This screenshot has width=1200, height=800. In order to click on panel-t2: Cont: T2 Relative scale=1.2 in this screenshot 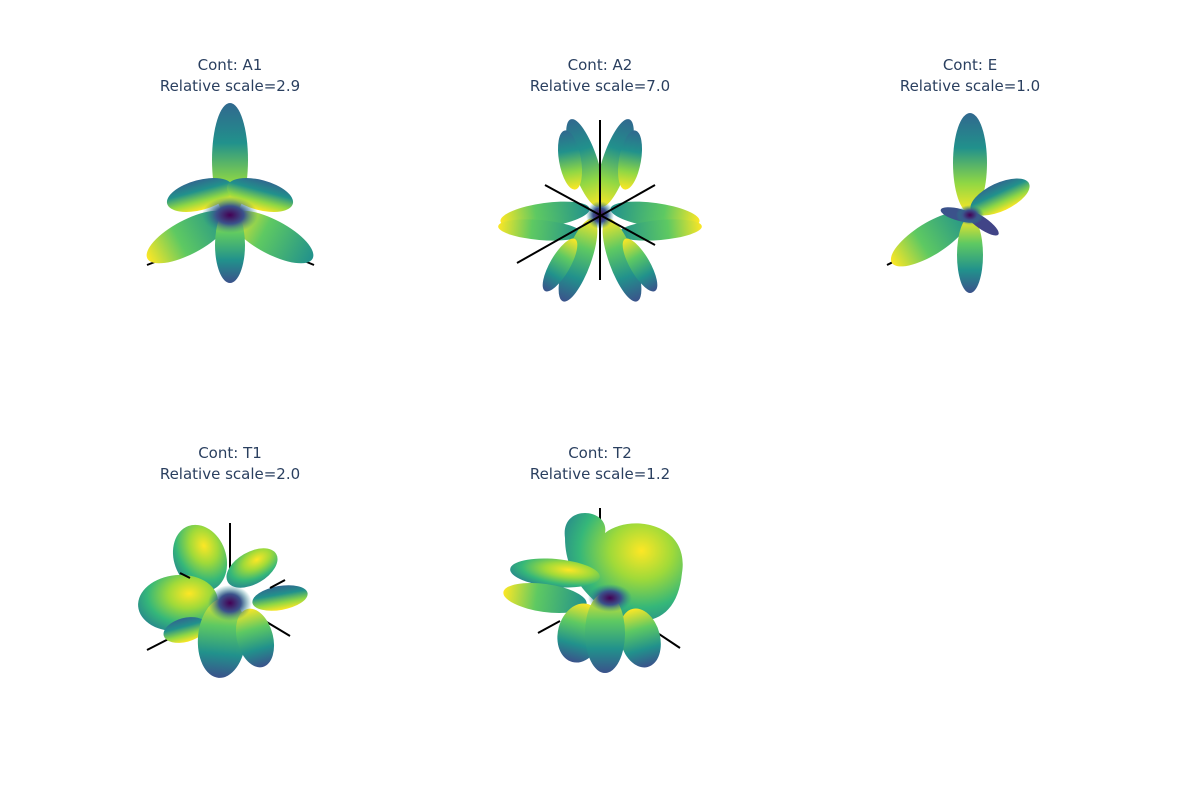, I will do `click(600, 593)`.